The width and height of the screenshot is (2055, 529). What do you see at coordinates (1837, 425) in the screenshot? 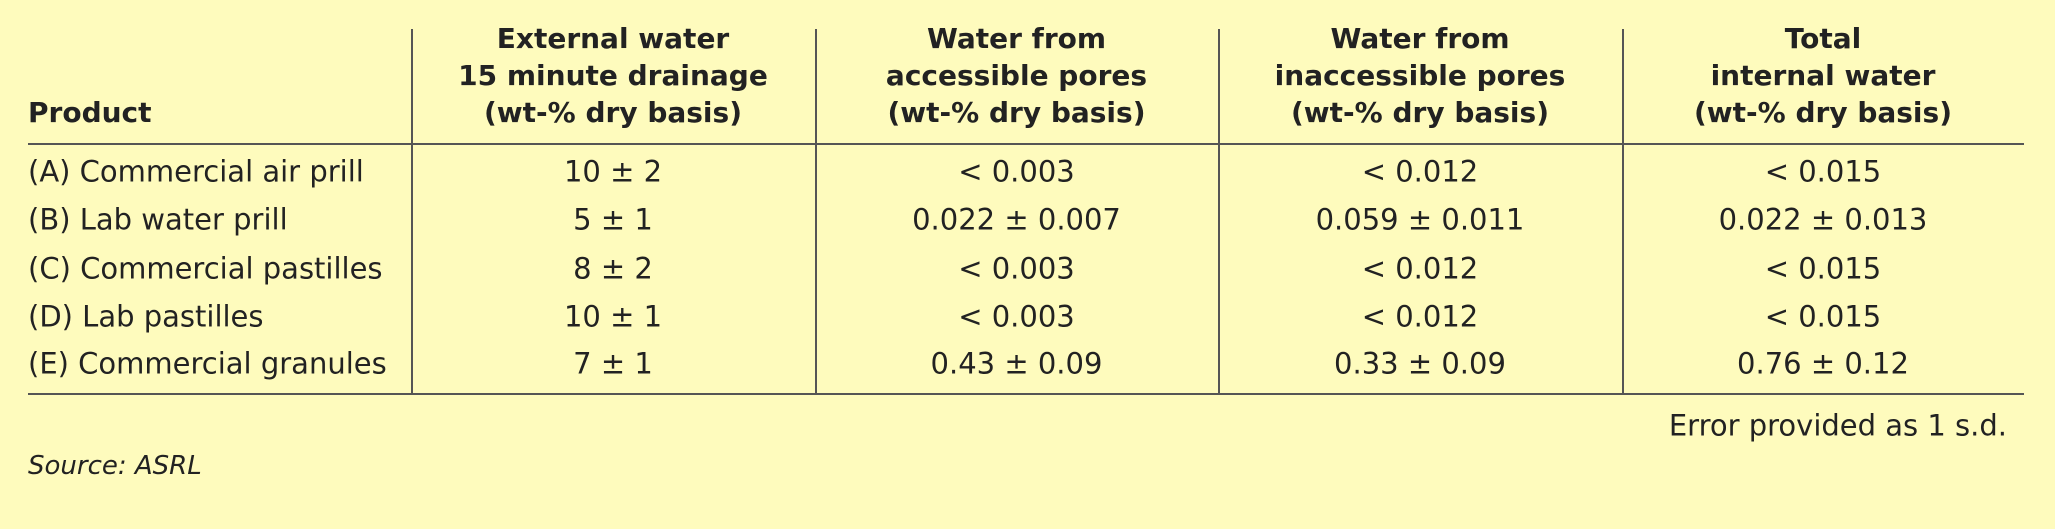
I see `footnote: Error provided as 1 s.d.` at bounding box center [1837, 425].